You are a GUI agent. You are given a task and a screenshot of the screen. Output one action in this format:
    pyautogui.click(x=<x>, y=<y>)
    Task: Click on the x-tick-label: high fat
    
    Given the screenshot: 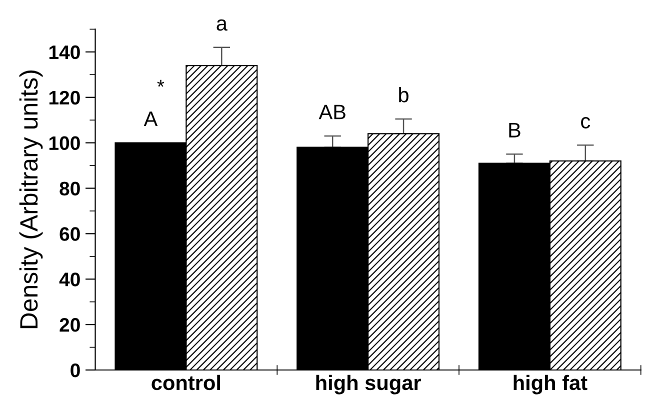 What is the action you would take?
    pyautogui.click(x=551, y=384)
    